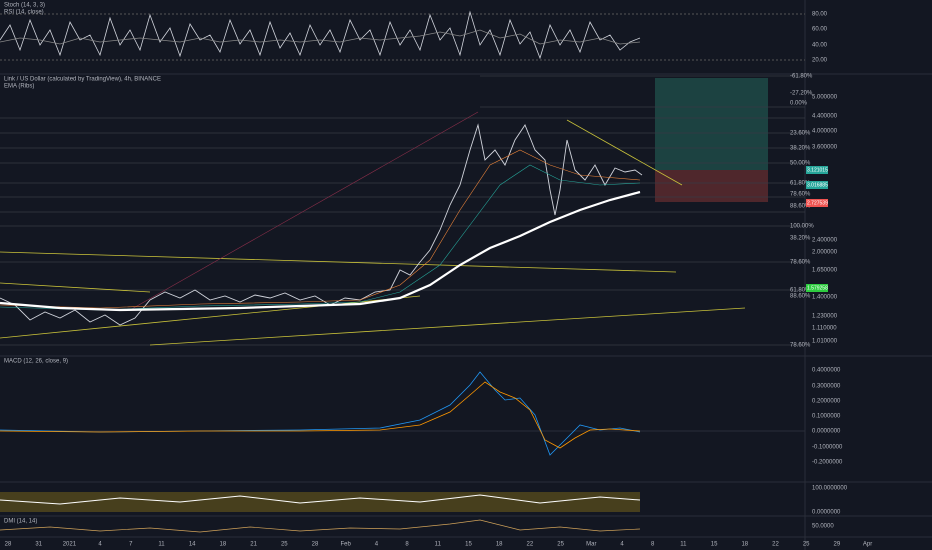  I want to click on fib-label: -27.20%, so click(801, 94).